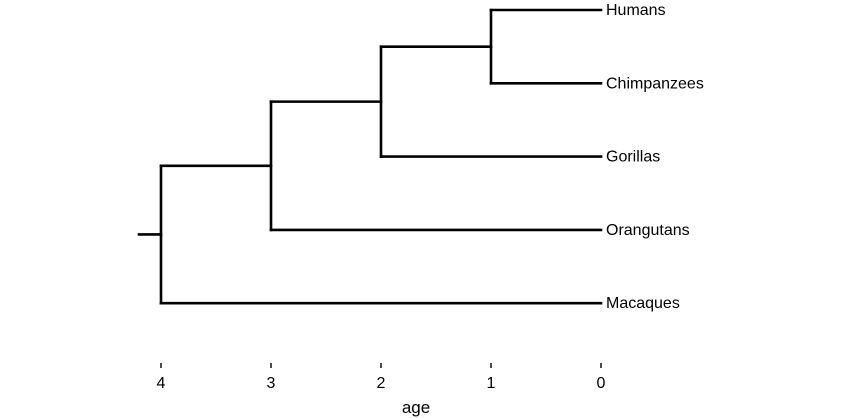  Describe the element at coordinates (648, 230) in the screenshot. I see `tip-label-orangutans: Orangutans` at that location.